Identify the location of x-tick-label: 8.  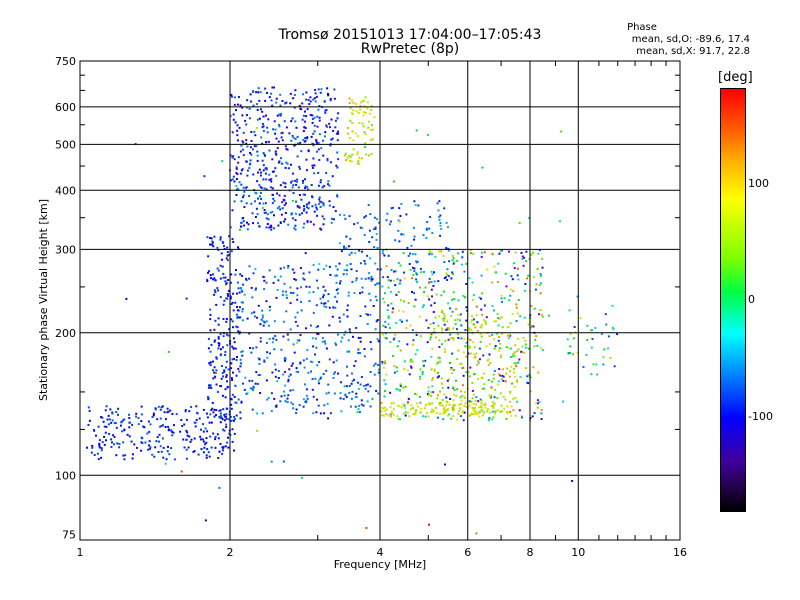
(530, 552).